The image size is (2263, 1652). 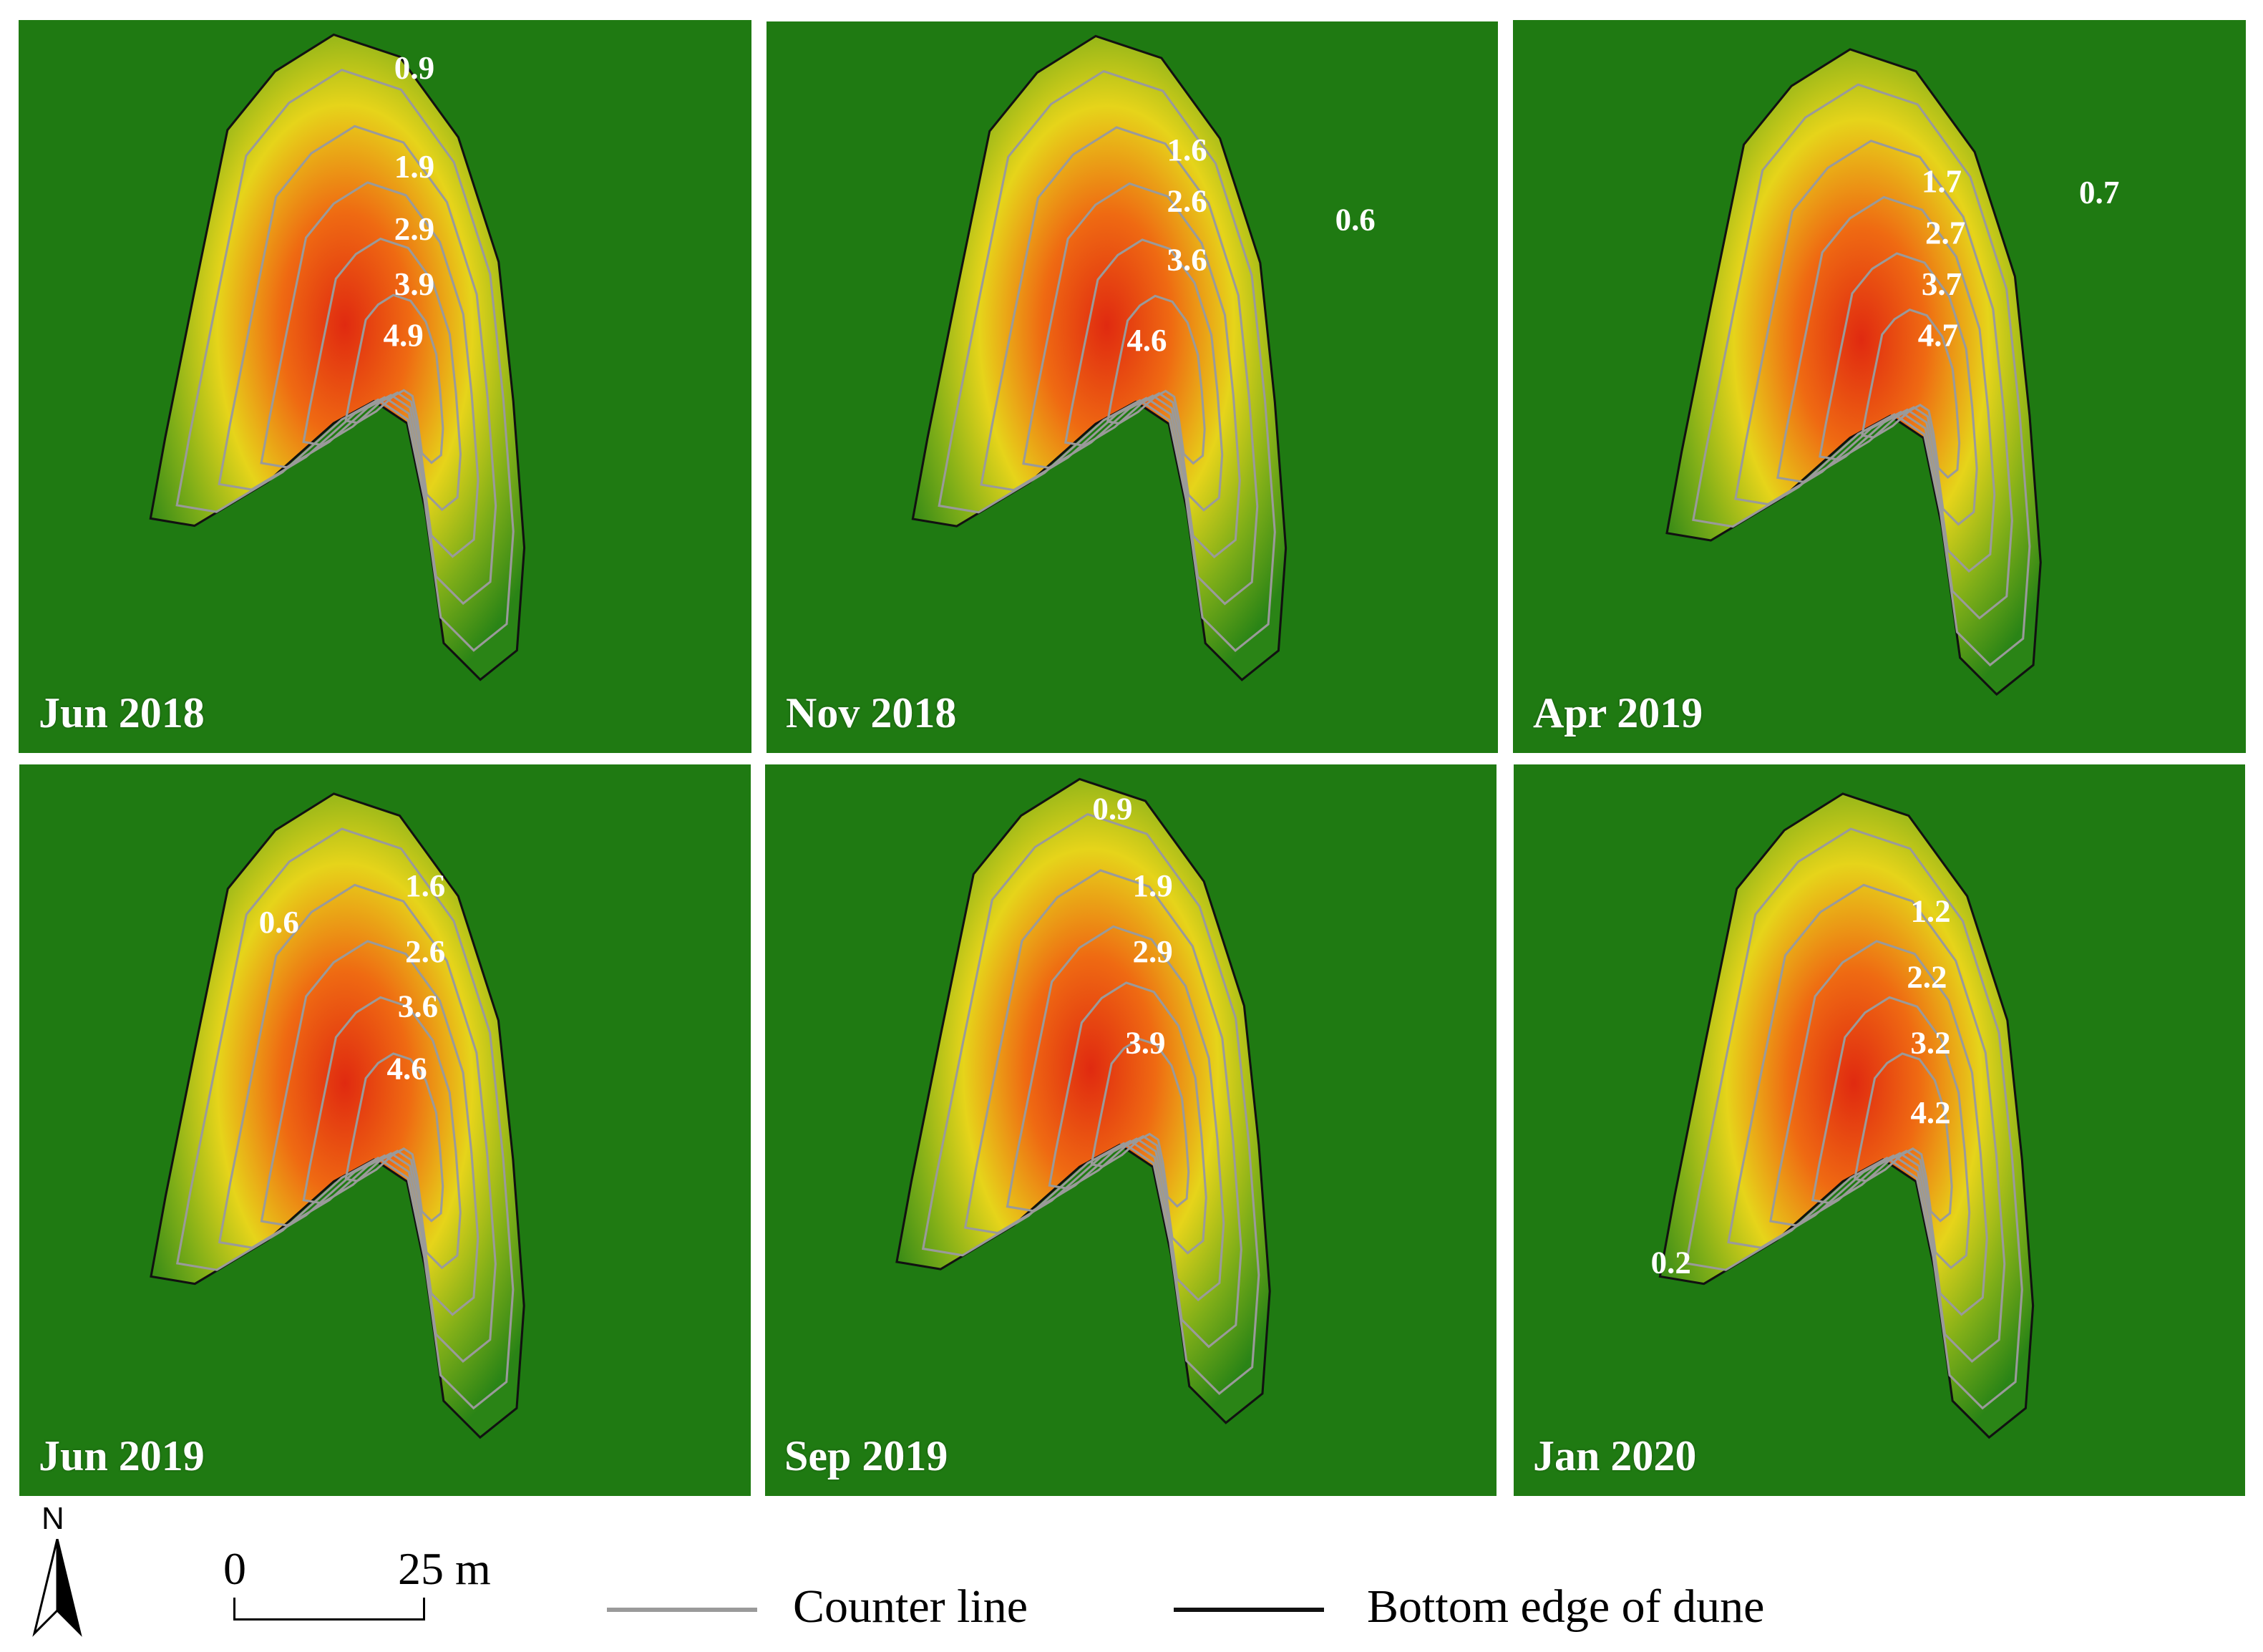 I want to click on legend, so click(x=1131, y=1574).